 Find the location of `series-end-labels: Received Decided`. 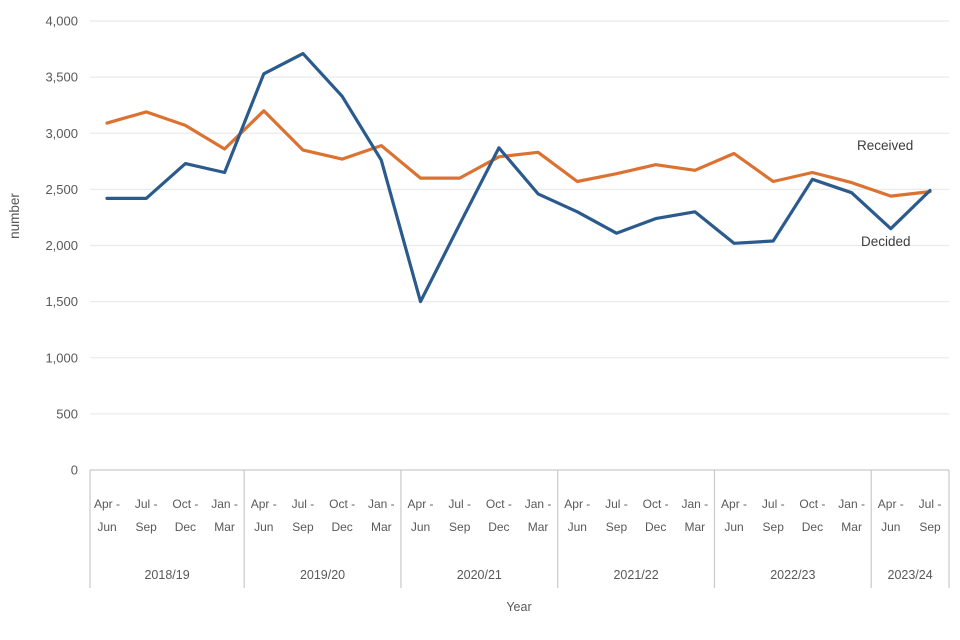

series-end-labels: Received Decided is located at coordinates (885, 193).